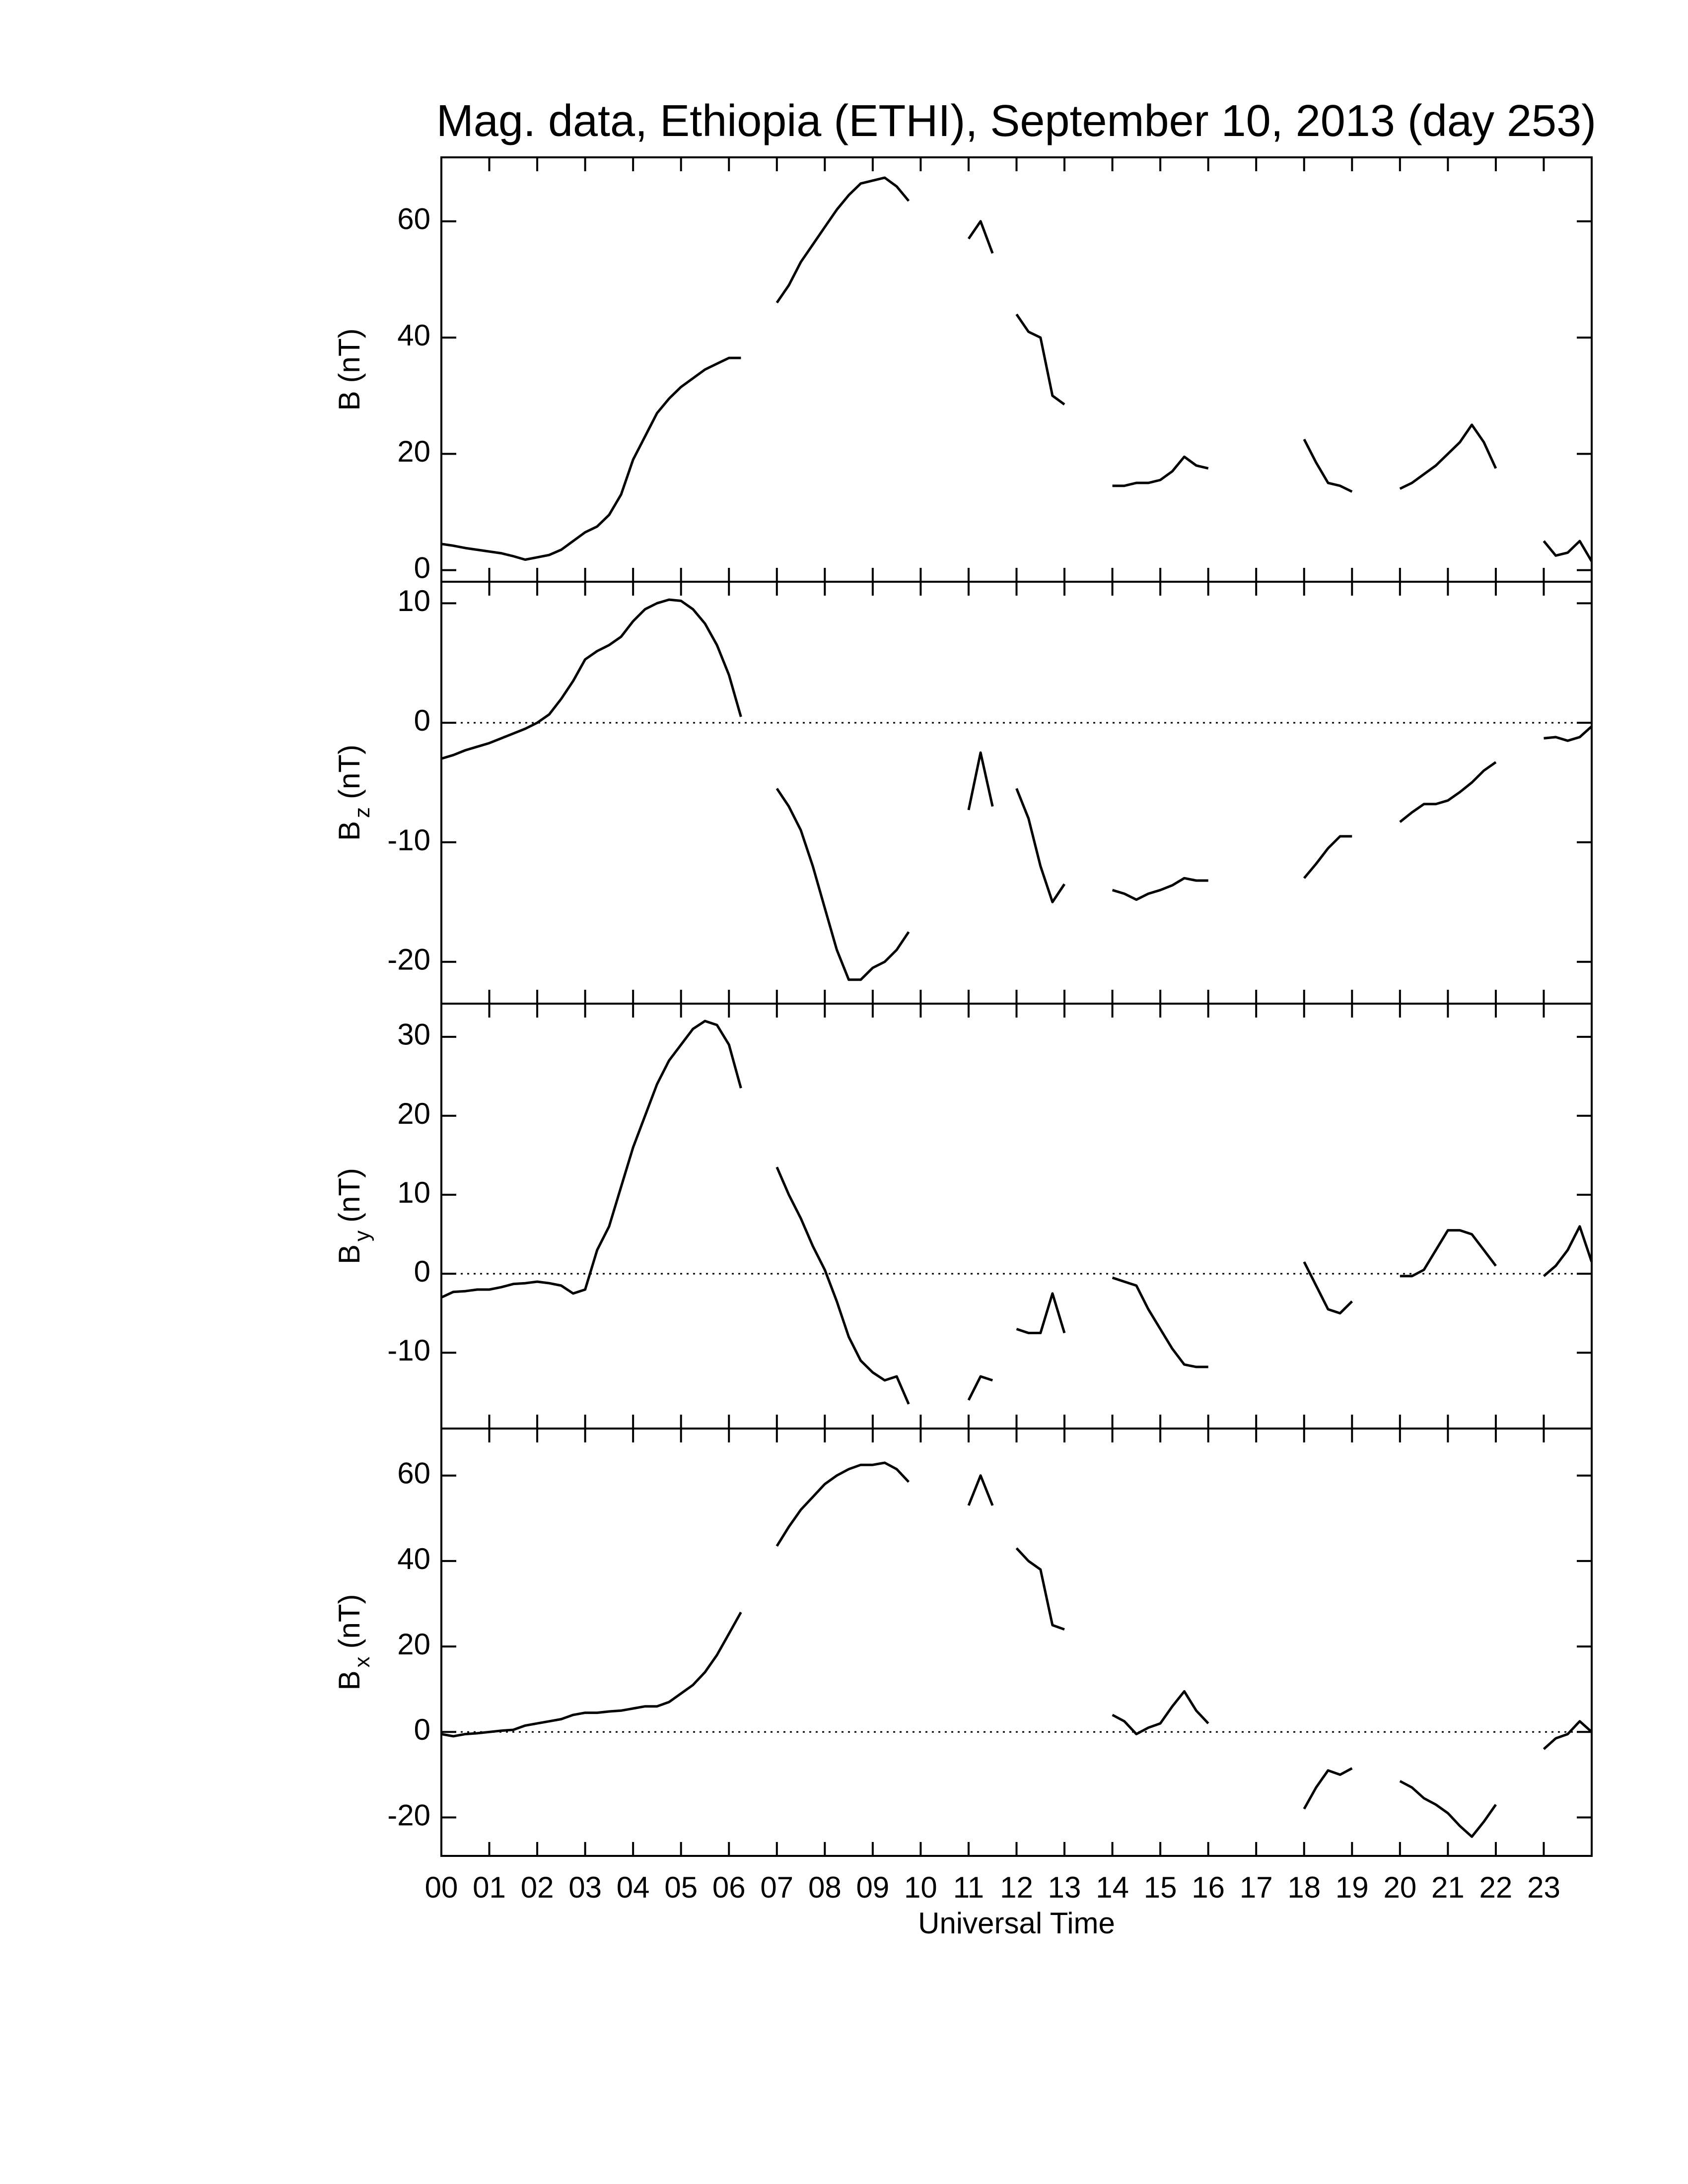  Describe the element at coordinates (1352, 1887) in the screenshot. I see `x-tick-label: 19` at that location.